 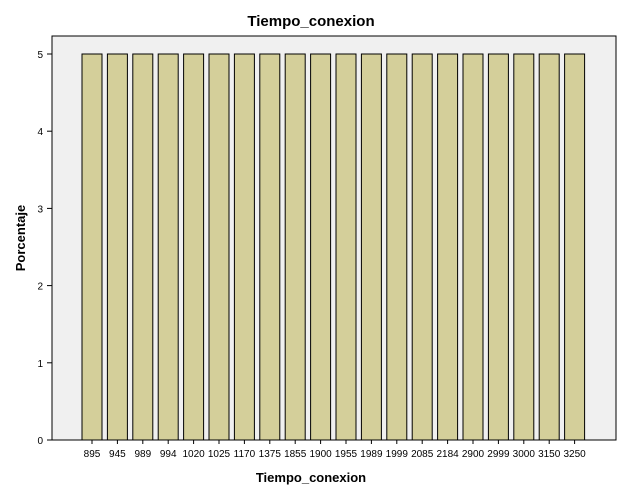 What do you see at coordinates (498, 454) in the screenshot?
I see `x-tick-label: 2999` at bounding box center [498, 454].